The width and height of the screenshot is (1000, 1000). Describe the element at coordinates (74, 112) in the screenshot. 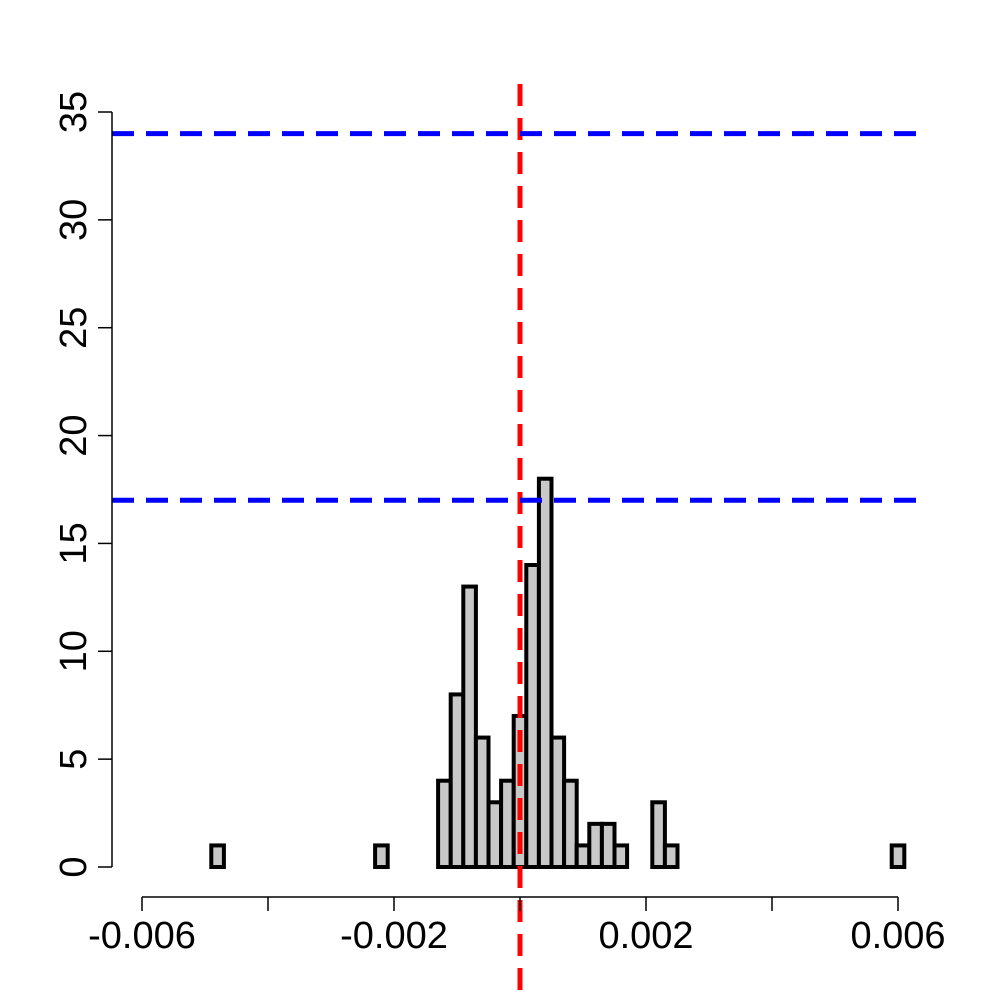

I see `y-tick-label: 35` at that location.